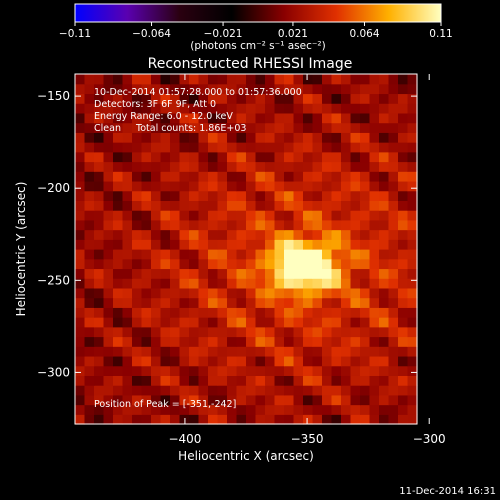 This screenshot has height=500, width=500. I want to click on annotation-clean-counts: Clean Total counts: 1.86E+03, so click(170, 128).